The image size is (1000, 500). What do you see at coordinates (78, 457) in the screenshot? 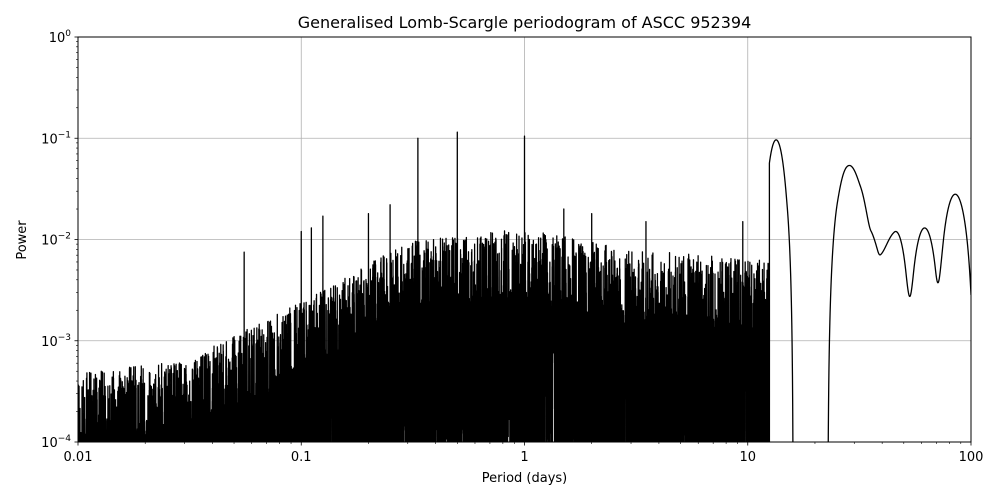
I see `x-tick-label: 0.01` at bounding box center [78, 457].